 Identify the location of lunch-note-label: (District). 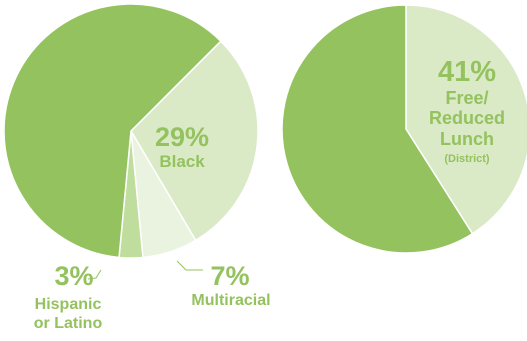
(467, 159).